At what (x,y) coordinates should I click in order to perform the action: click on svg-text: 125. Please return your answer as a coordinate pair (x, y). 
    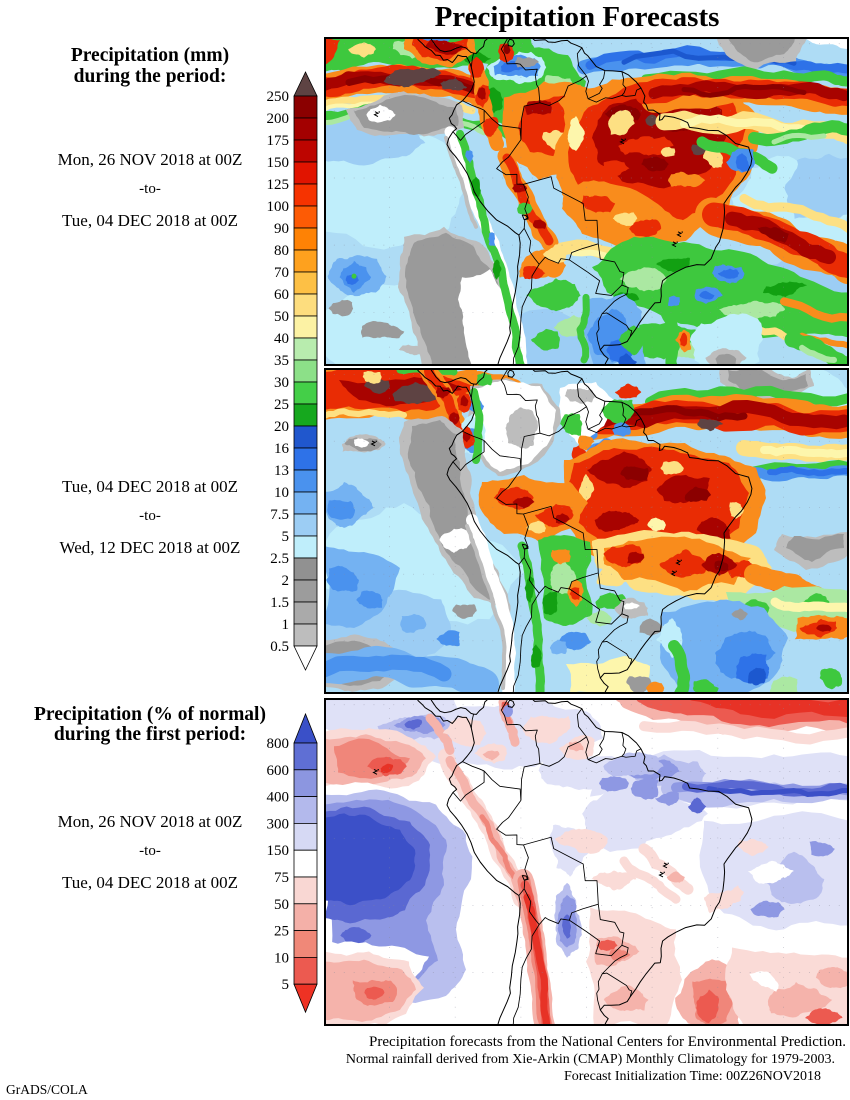
    Looking at the image, I should click on (278, 185).